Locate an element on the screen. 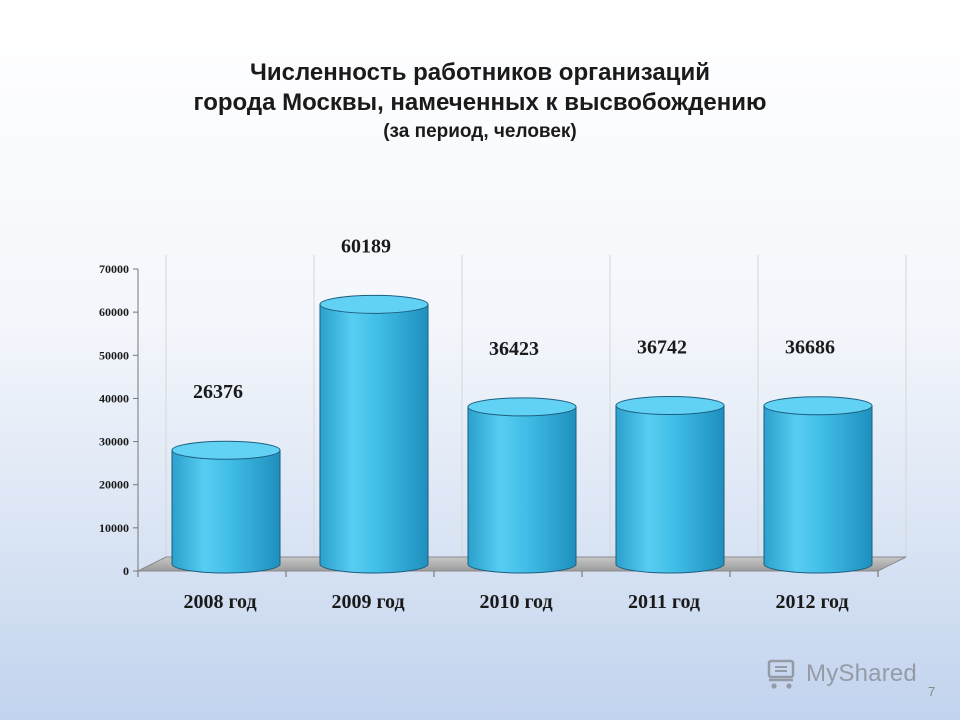 Image resolution: width=960 pixels, height=720 pixels. y-tick-label: 40000 is located at coordinates (114, 398).